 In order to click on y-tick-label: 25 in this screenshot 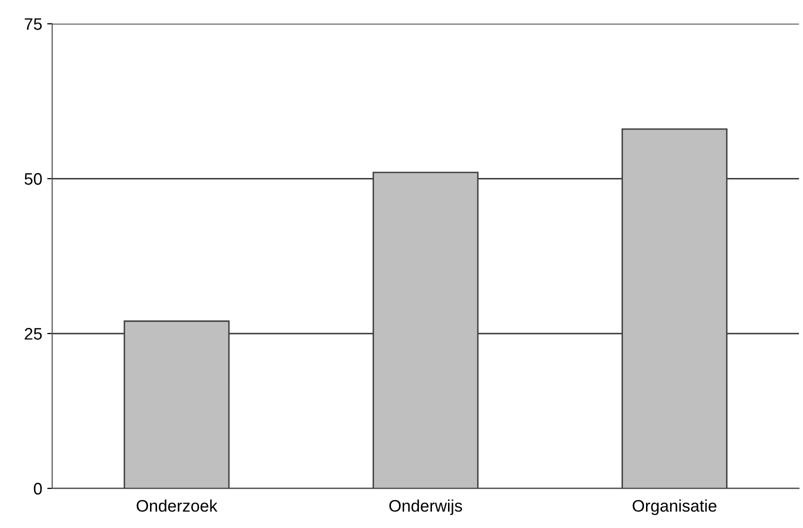, I will do `click(33, 334)`.